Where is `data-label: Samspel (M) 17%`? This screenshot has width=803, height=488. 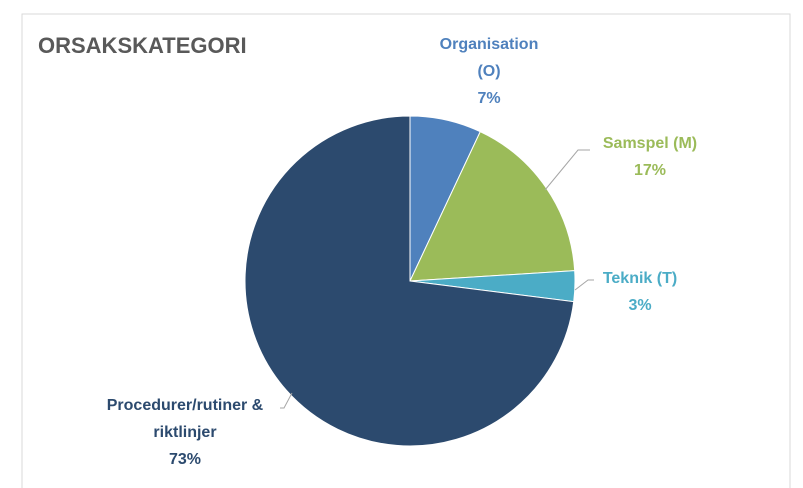 data-label: Samspel (M) 17% is located at coordinates (650, 157).